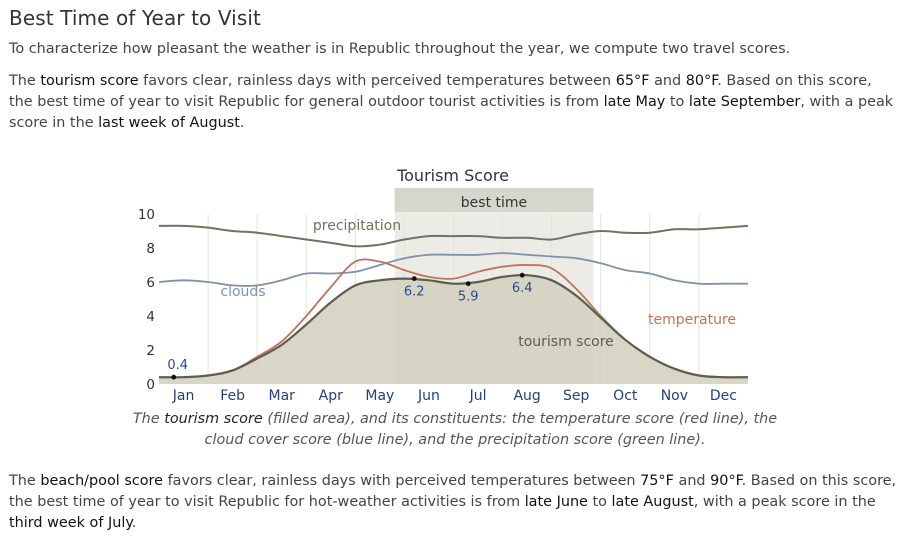 The height and width of the screenshot is (552, 907). What do you see at coordinates (89, 81) in the screenshot?
I see `tourism-score-term: tourism score` at bounding box center [89, 81].